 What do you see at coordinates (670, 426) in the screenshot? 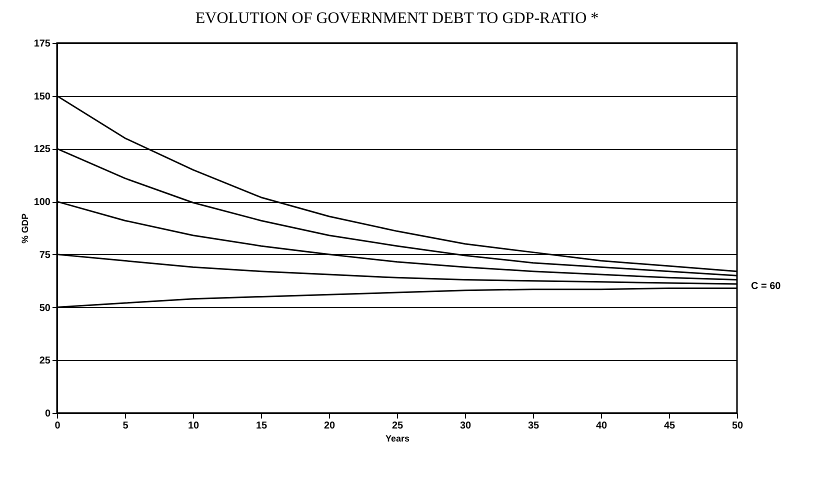
I see `x-tick-label: 45` at bounding box center [670, 426].